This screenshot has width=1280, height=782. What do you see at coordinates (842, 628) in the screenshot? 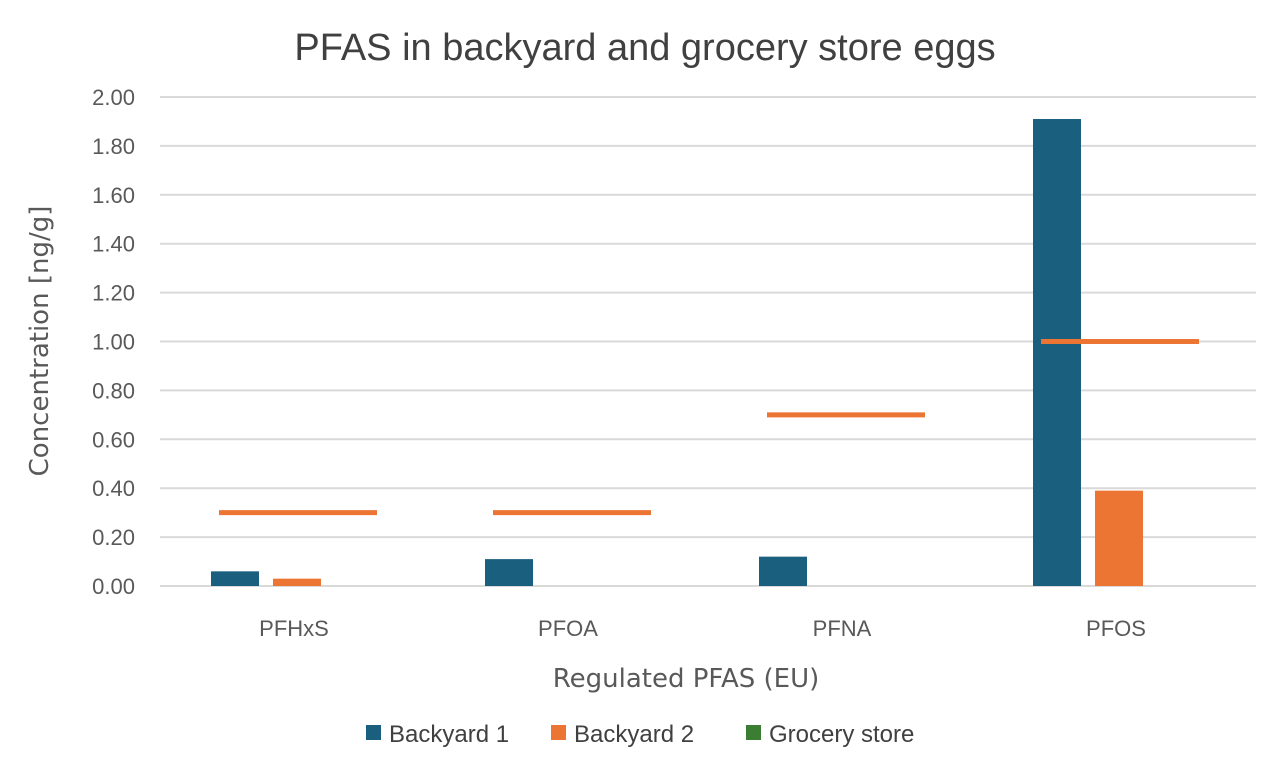
I see `x-tick-label: PFNA` at bounding box center [842, 628].